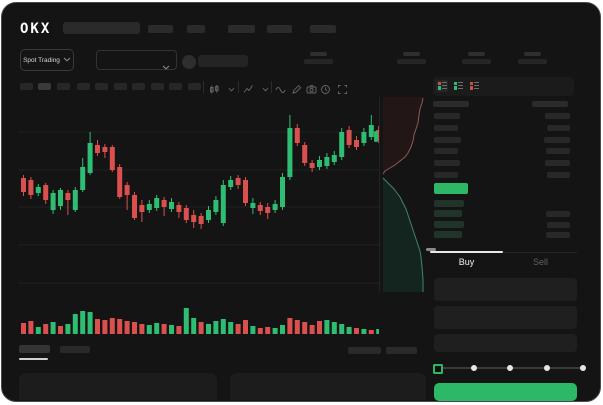 The image size is (603, 405). I want to click on avatar, so click(189, 62).